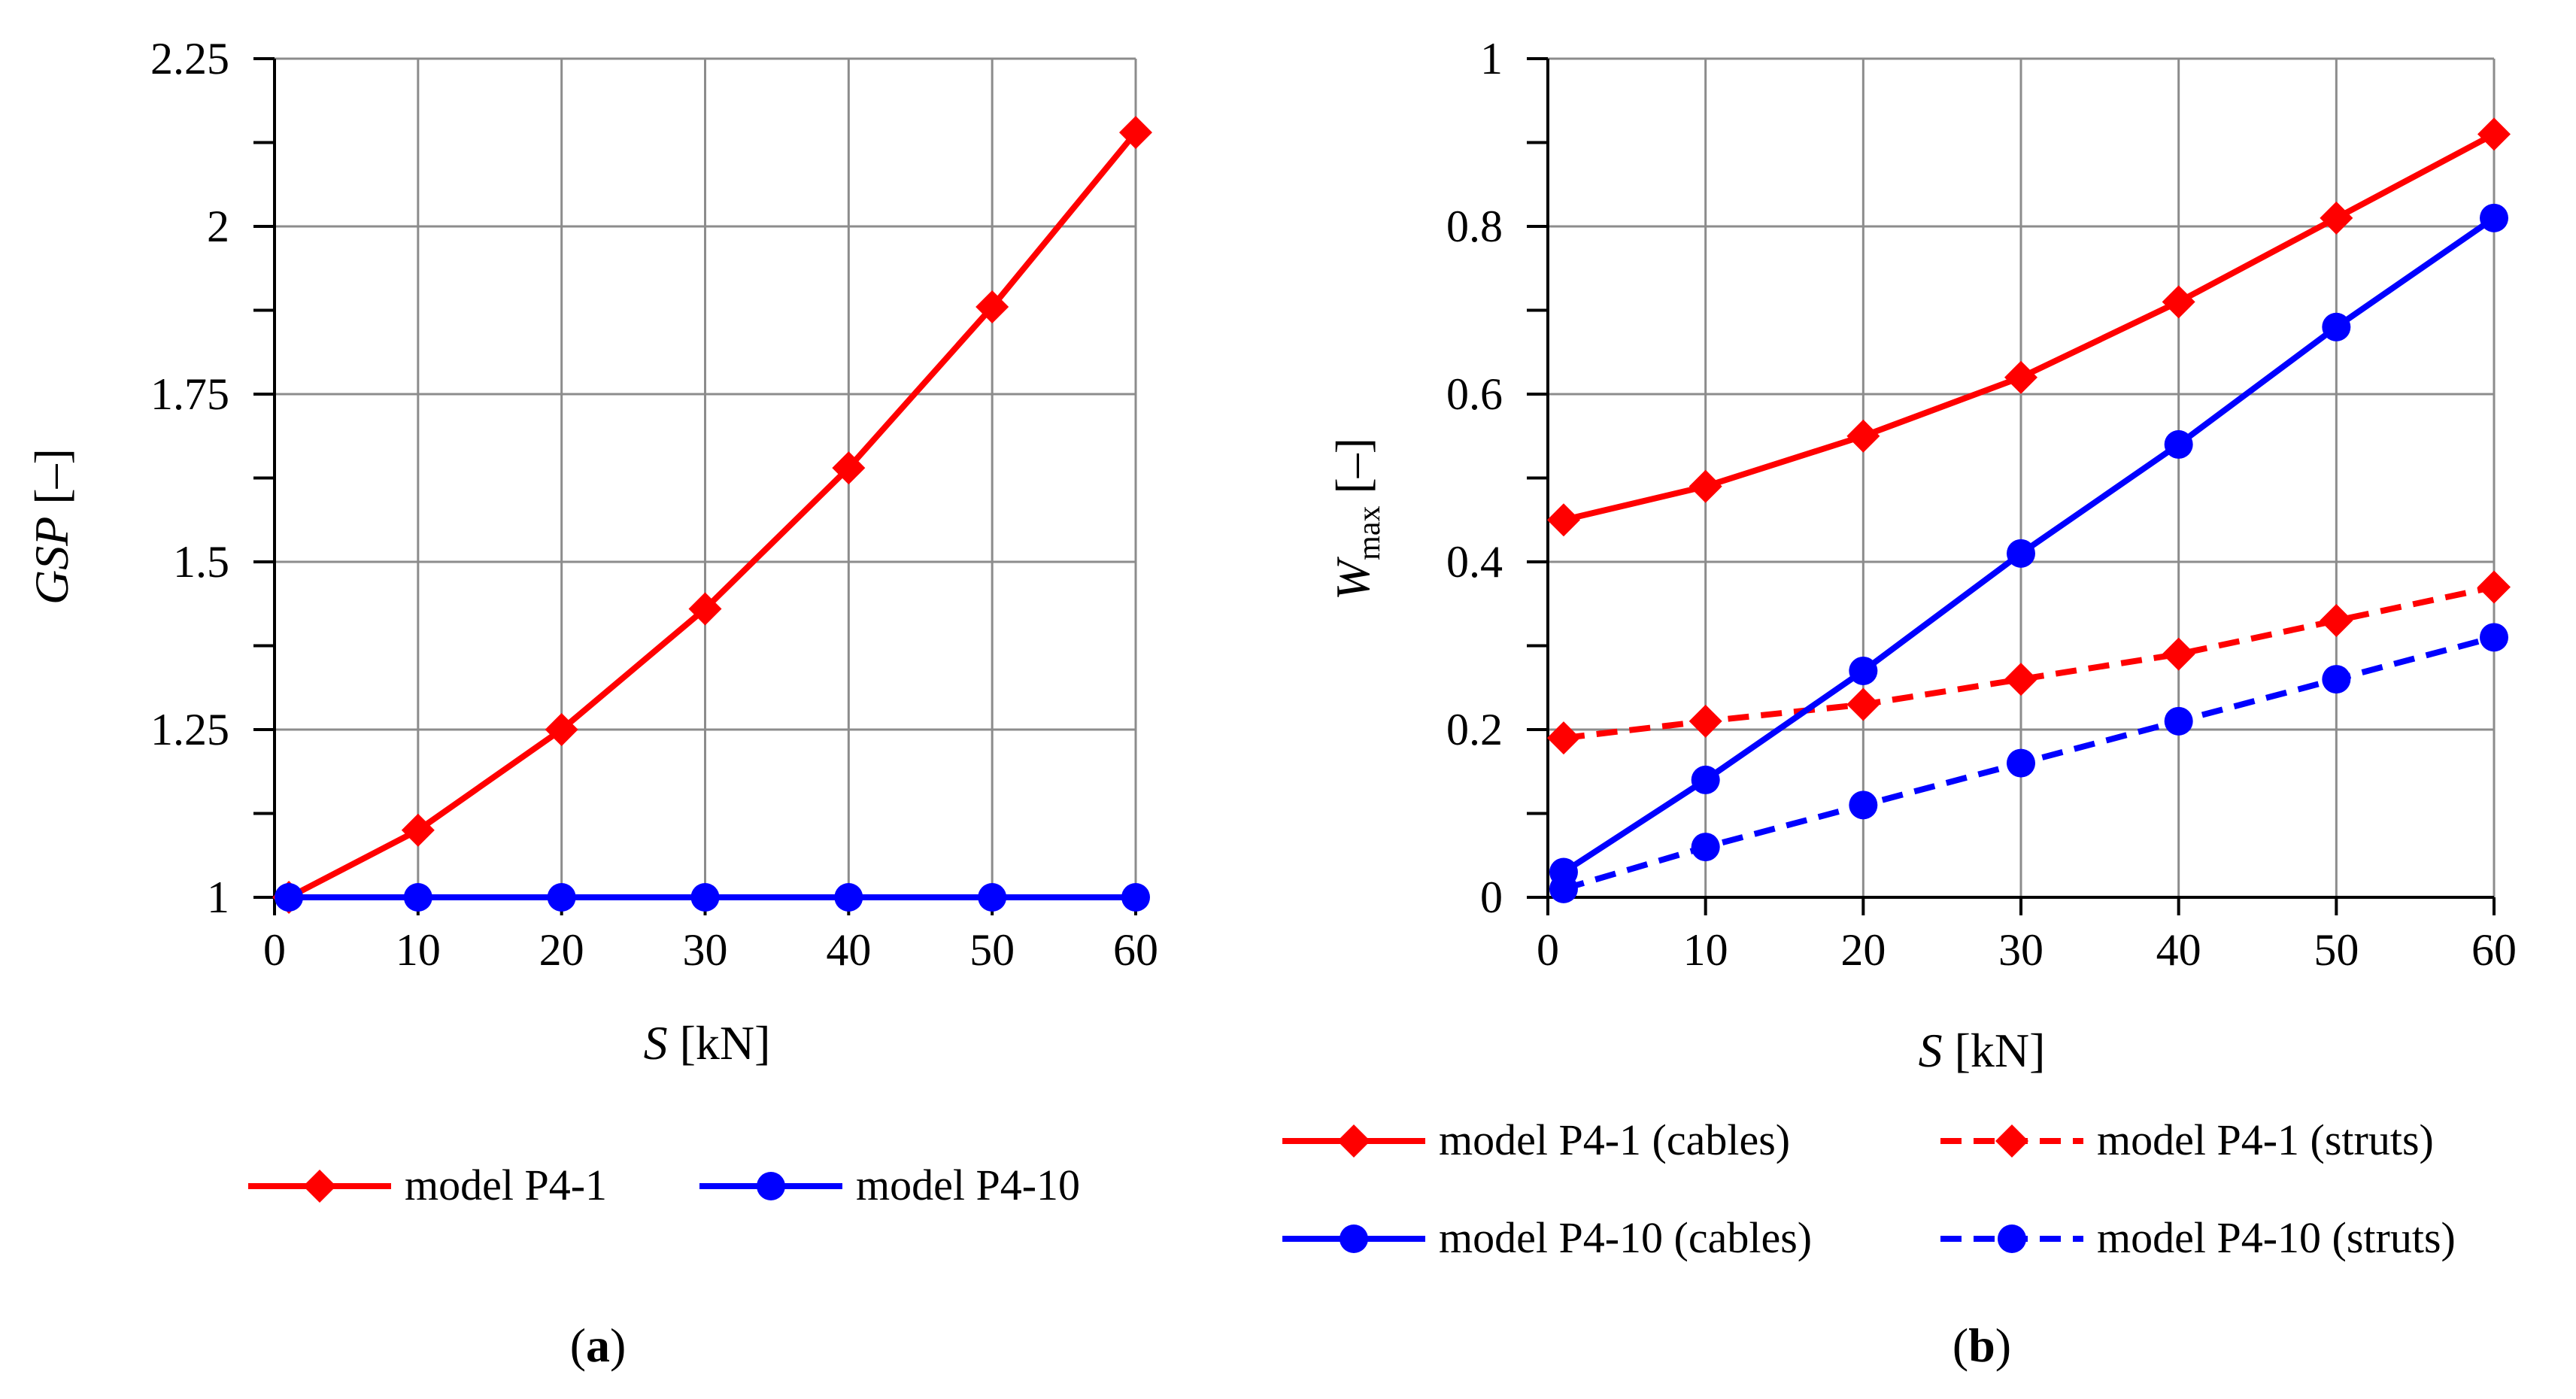 Image resolution: width=2576 pixels, height=1399 pixels. Describe the element at coordinates (598, 1345) in the screenshot. I see `chart-a-panel-label: (a)` at that location.